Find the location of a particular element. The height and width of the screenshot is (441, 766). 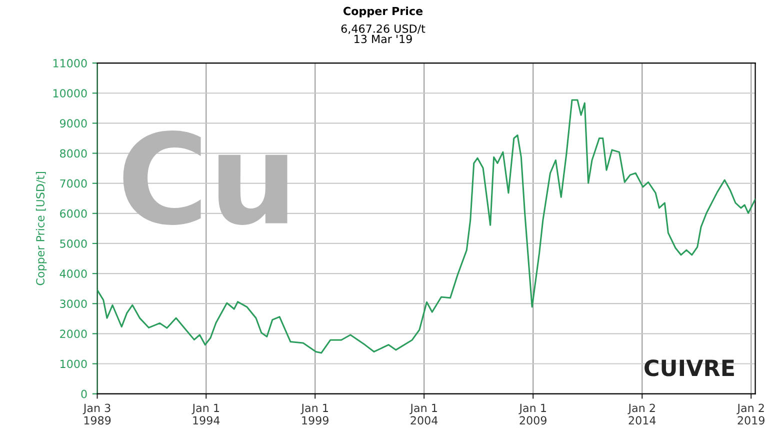

x-tick-label: Jan 2 2019 is located at coordinates (750, 414).